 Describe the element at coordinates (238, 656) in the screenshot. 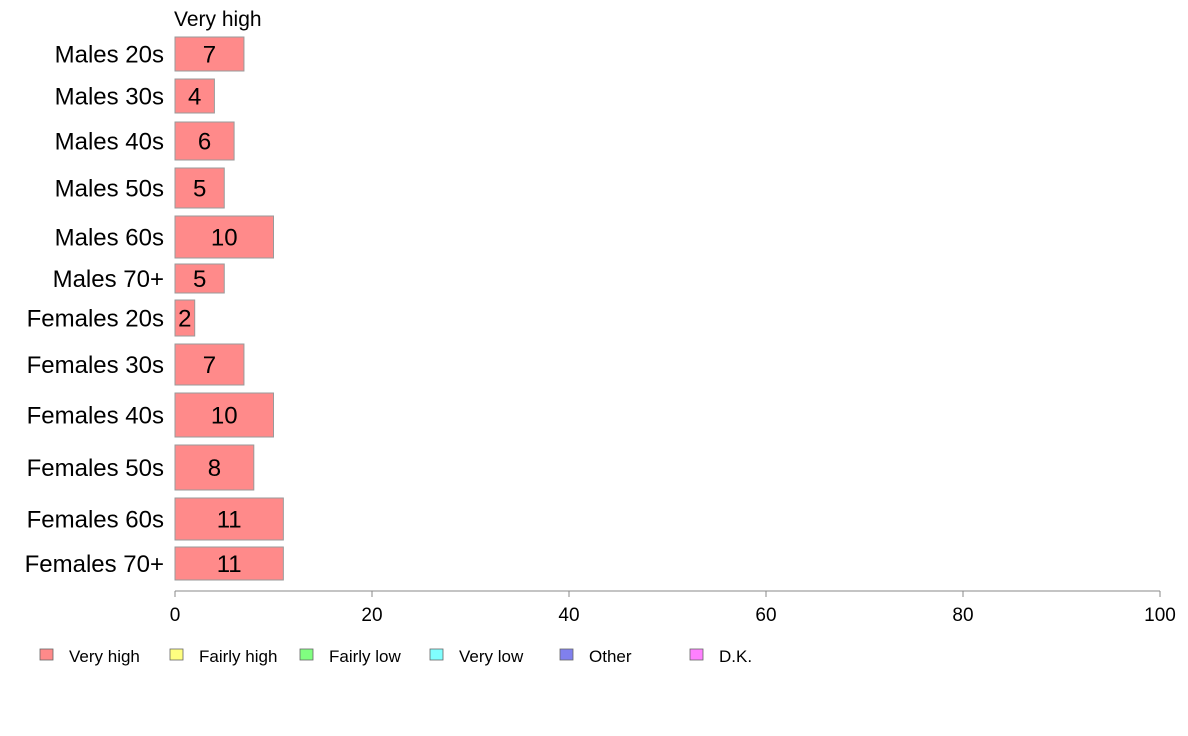

I see `legend-label: Fairly high` at that location.